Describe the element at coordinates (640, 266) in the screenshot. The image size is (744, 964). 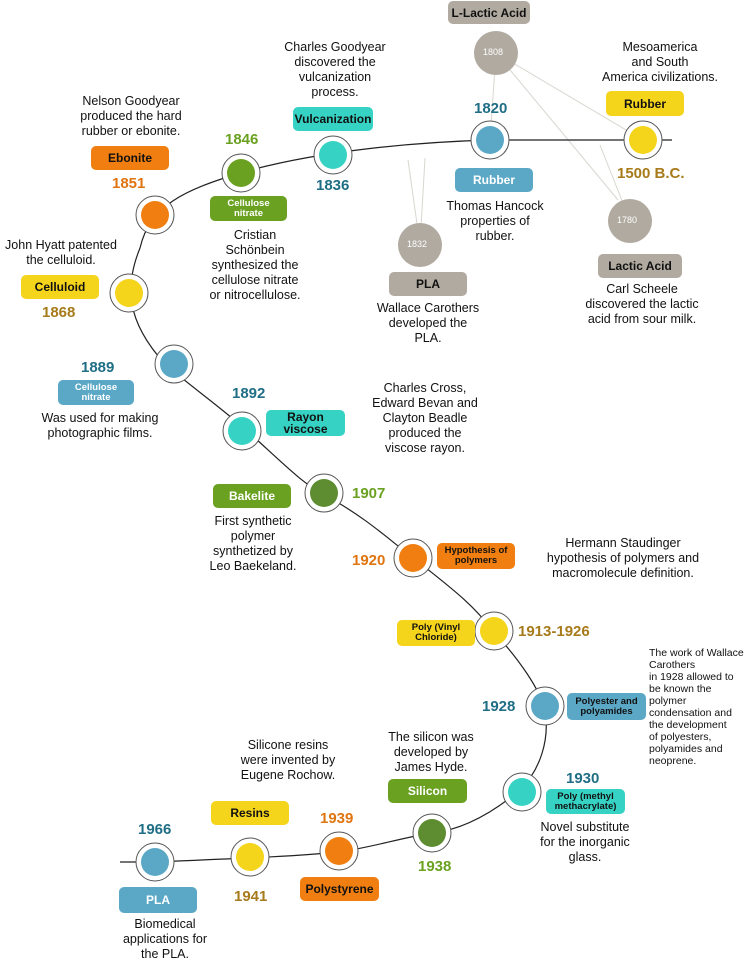
I see `label-lactic-acid: Lactic Acid` at that location.